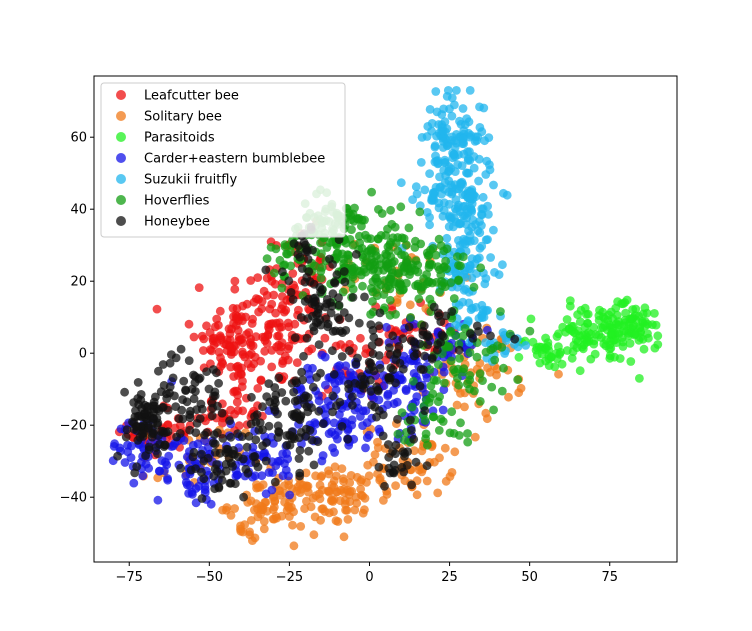  What do you see at coordinates (129, 577) in the screenshot?
I see `x-tick-label: −75` at bounding box center [129, 577].